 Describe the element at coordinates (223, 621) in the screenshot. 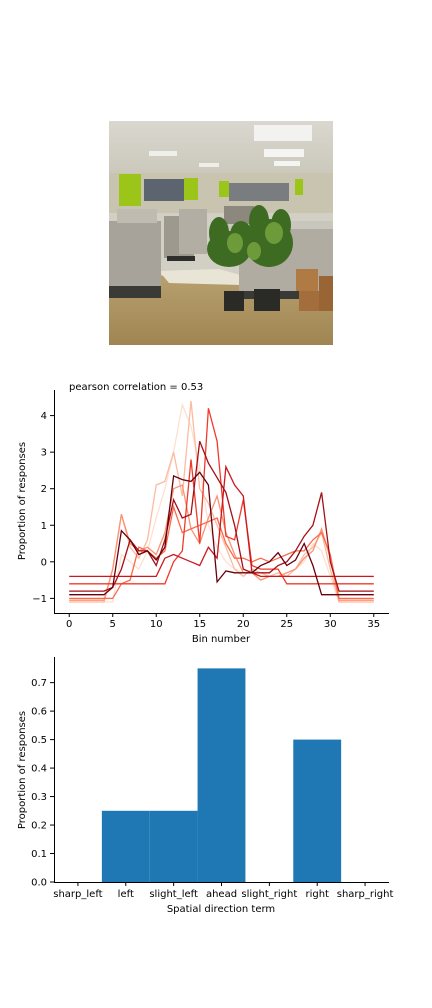

I see `line-chart-x-ticks: 0 5 10 15 20 25 30 35` at that location.